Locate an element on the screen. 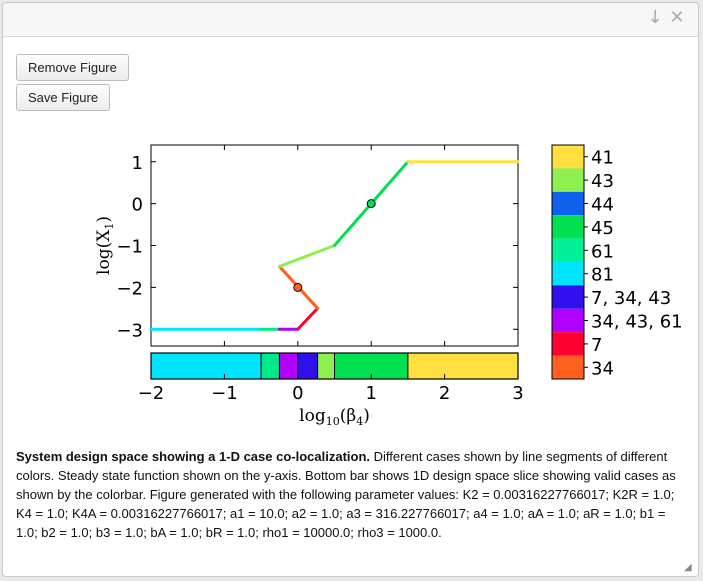 Image resolution: width=703 pixels, height=581 pixels. x-tick-label: −1 is located at coordinates (224, 393).